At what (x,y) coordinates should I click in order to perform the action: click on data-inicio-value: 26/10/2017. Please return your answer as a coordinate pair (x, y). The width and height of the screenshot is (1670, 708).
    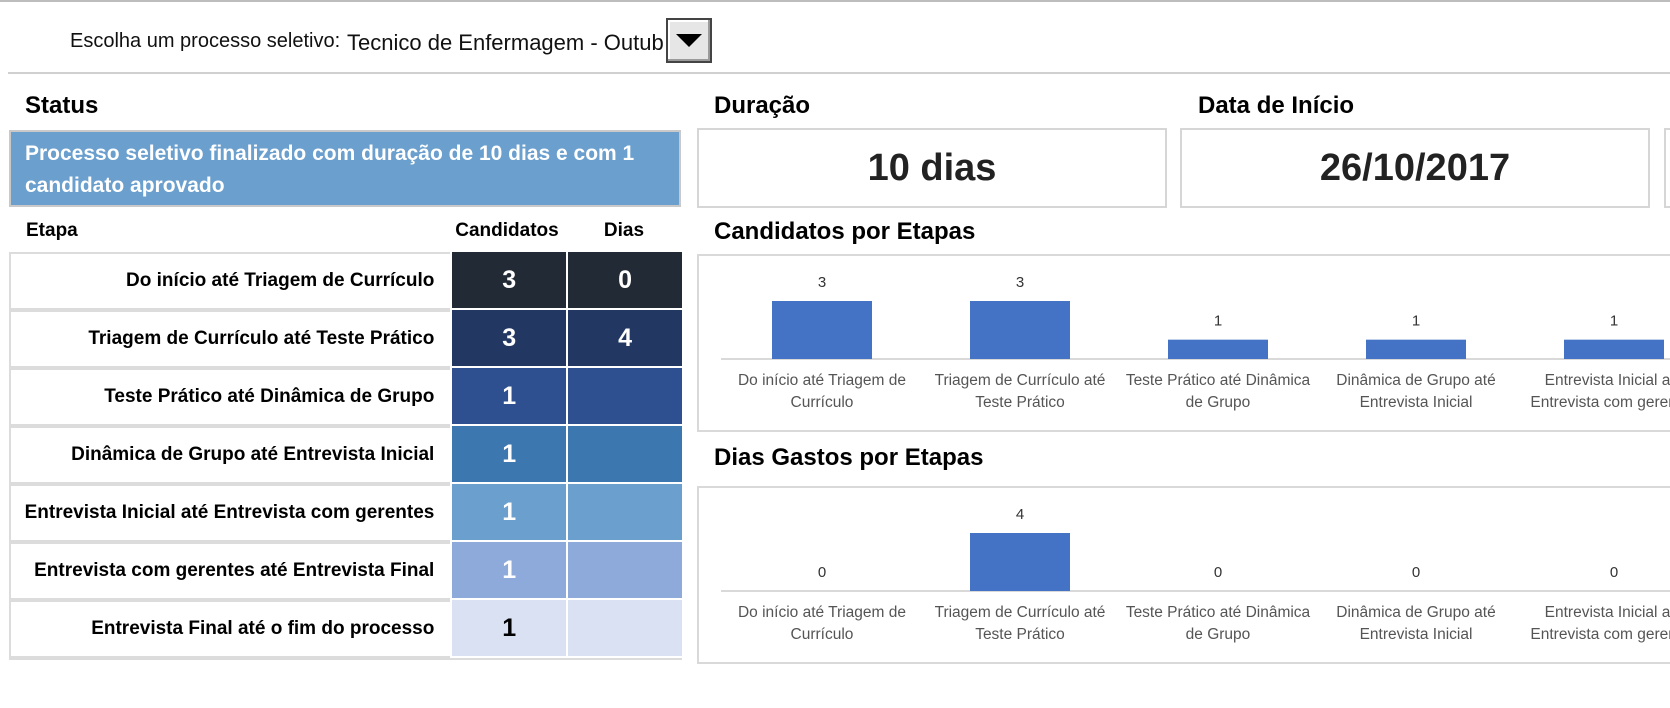
    Looking at the image, I should click on (1415, 168).